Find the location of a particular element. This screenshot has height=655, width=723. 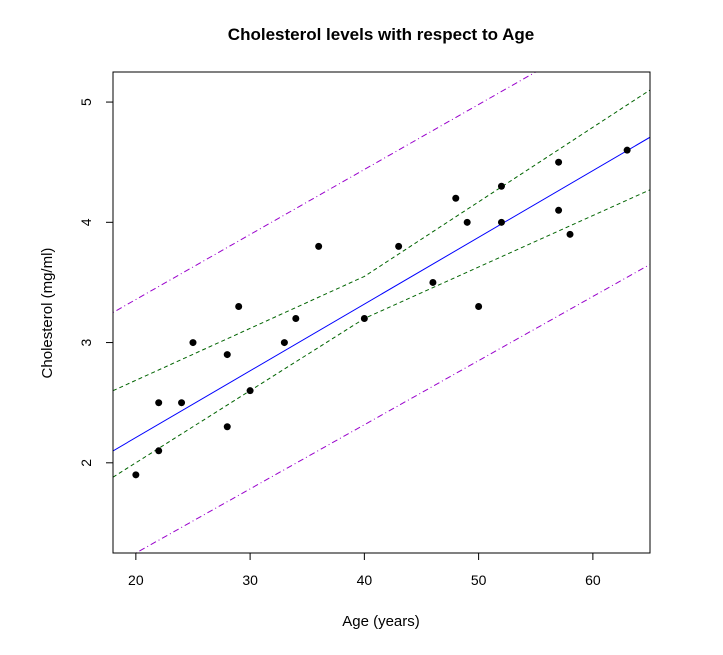

y-axis-label: Cholesterol (mg/ml) is located at coordinates (47, 313).